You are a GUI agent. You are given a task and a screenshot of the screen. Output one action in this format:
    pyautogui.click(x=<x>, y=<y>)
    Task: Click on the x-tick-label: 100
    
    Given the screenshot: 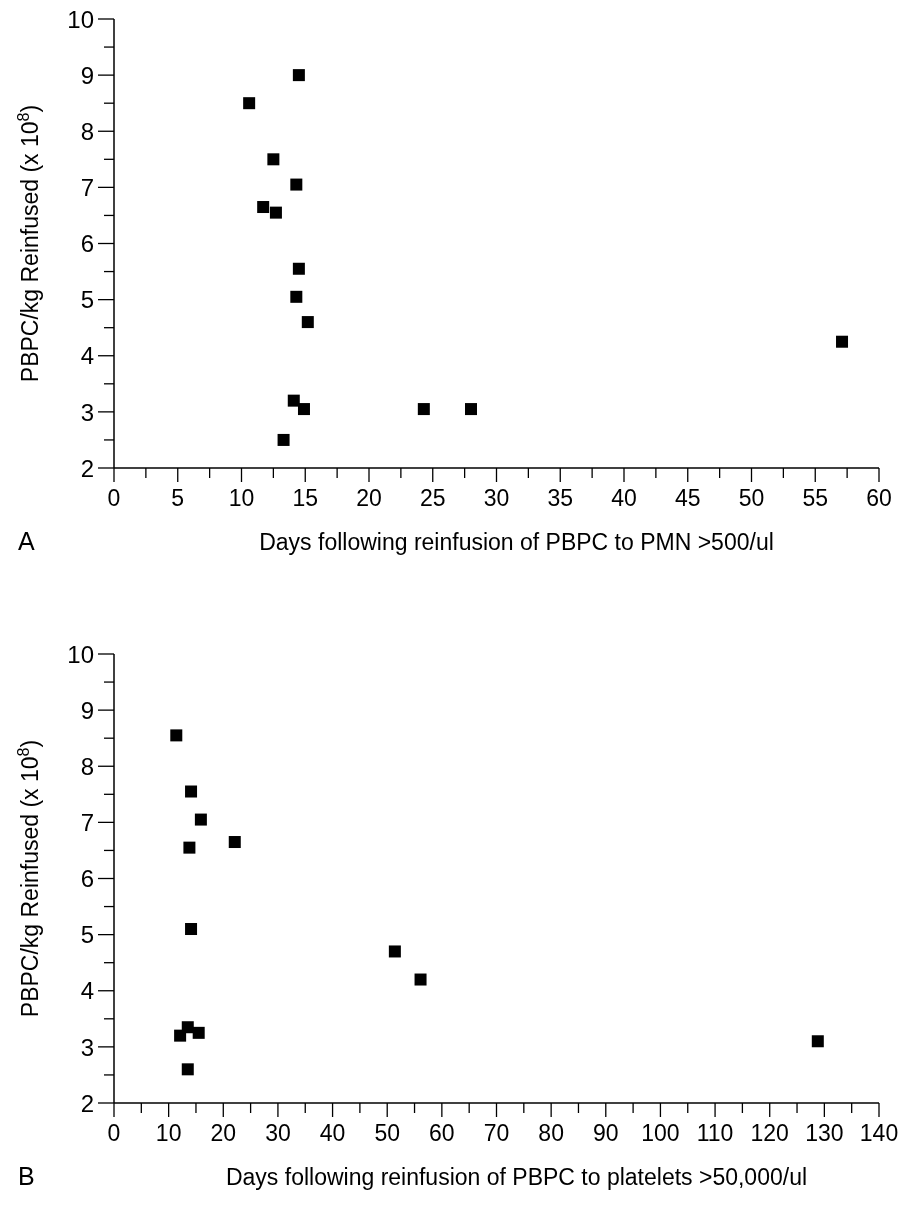 What is the action you would take?
    pyautogui.click(x=660, y=1133)
    